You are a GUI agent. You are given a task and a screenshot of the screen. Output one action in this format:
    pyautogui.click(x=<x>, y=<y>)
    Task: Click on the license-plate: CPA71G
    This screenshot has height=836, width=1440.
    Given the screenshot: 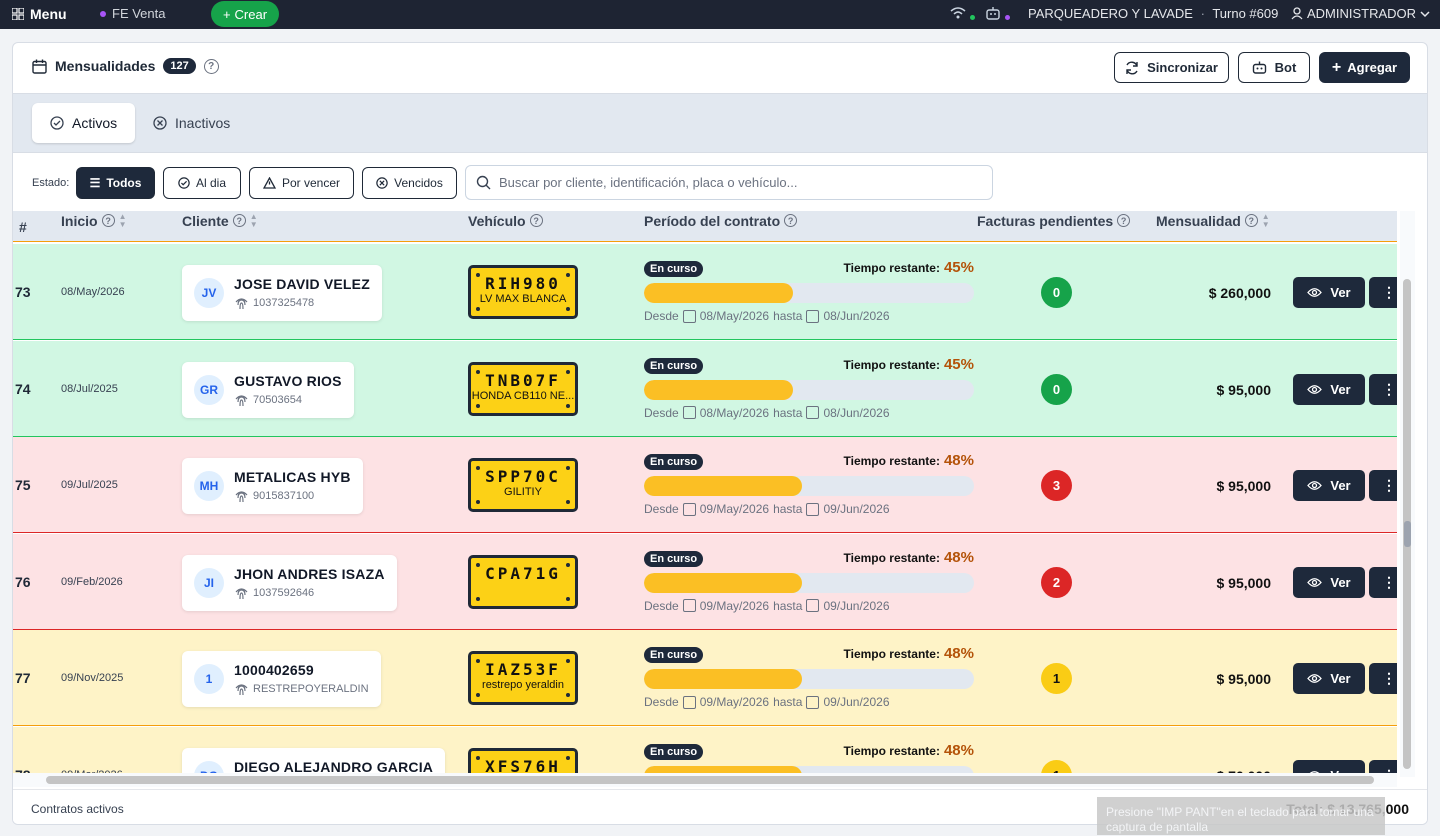 What is the action you would take?
    pyautogui.click(x=523, y=581)
    